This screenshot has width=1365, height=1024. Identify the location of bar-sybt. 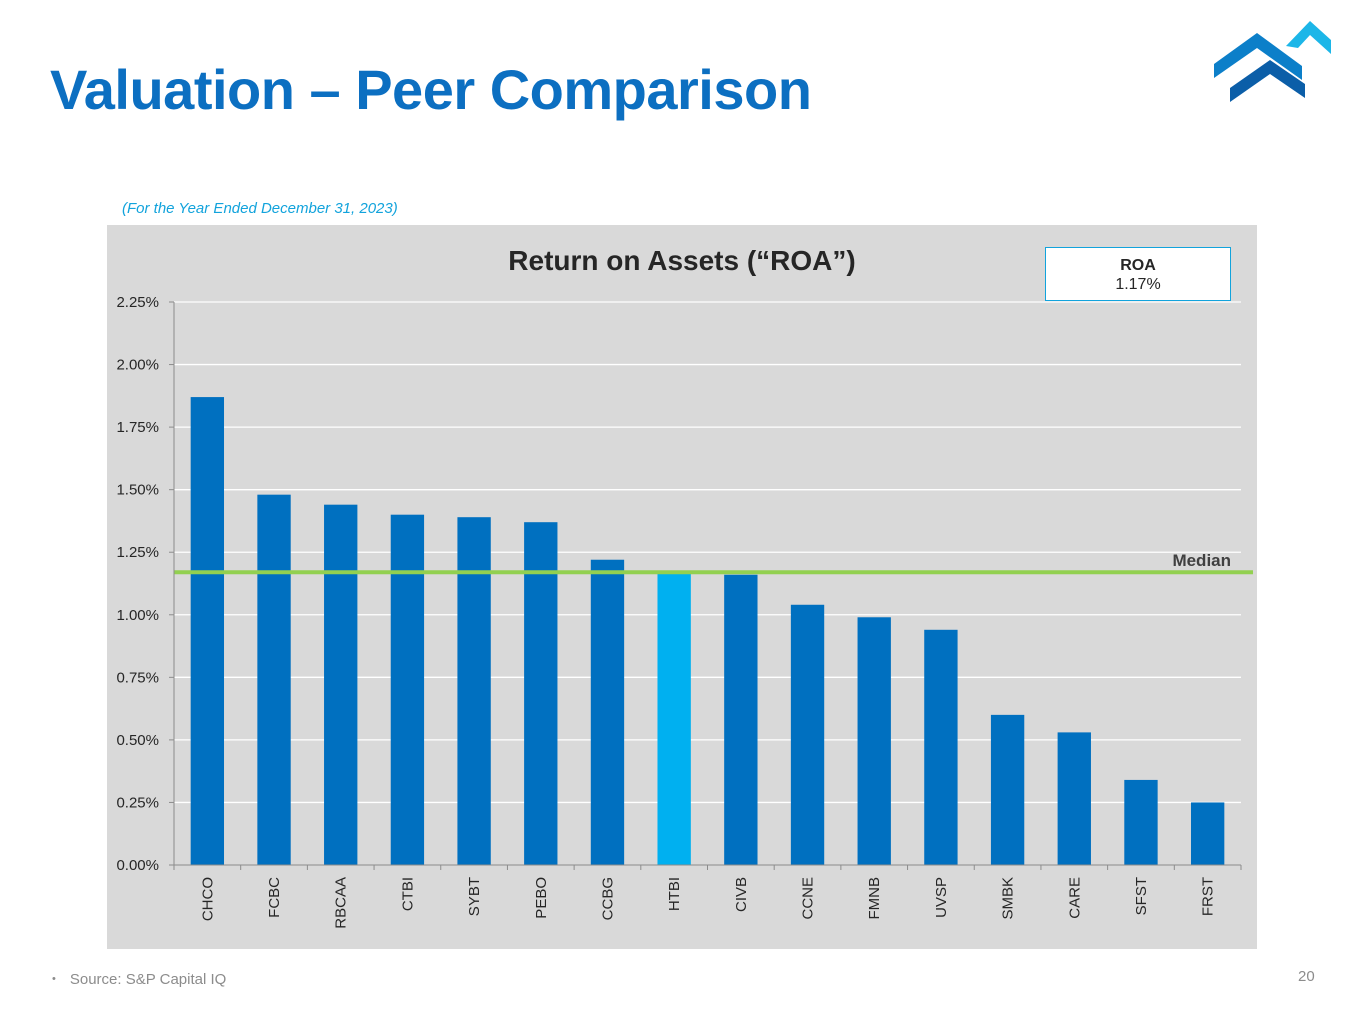
(474, 691).